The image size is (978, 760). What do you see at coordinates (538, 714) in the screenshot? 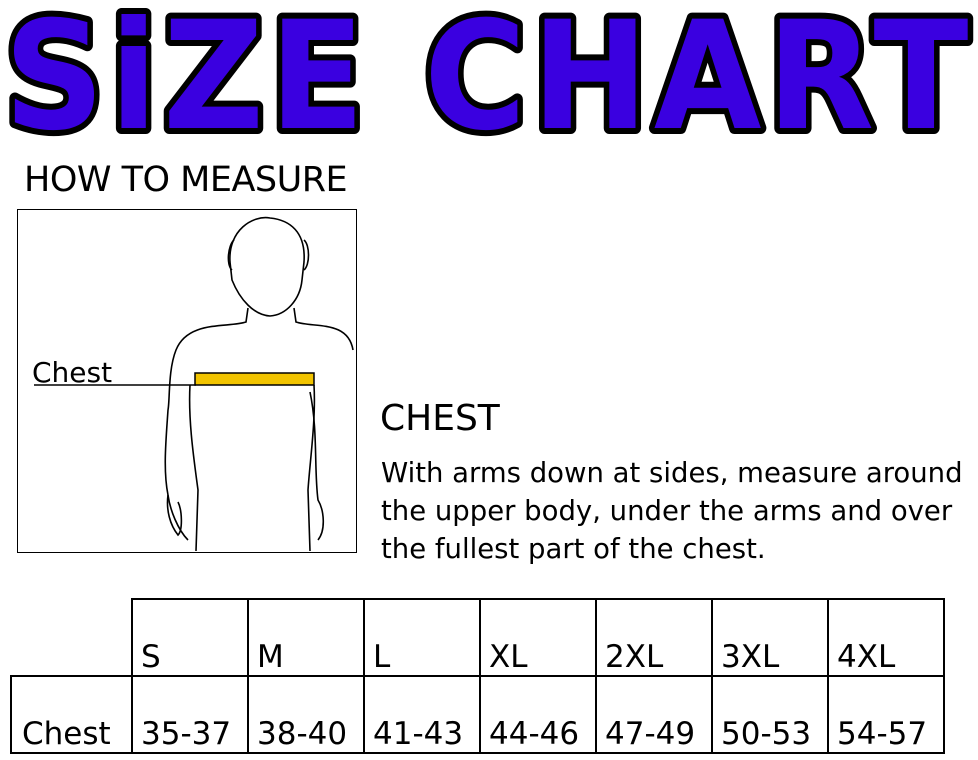
I see `table-cell: 44-46` at bounding box center [538, 714].